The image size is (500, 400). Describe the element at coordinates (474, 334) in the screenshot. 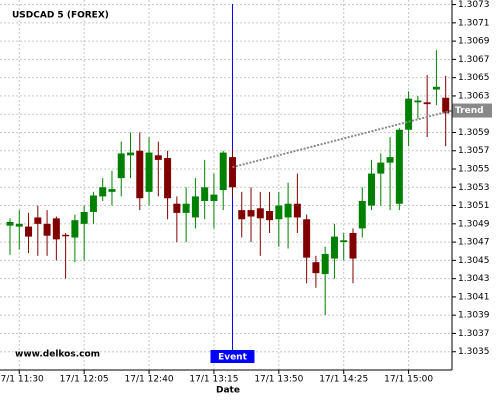

I see `y-tick-label: 1.3037` at that location.